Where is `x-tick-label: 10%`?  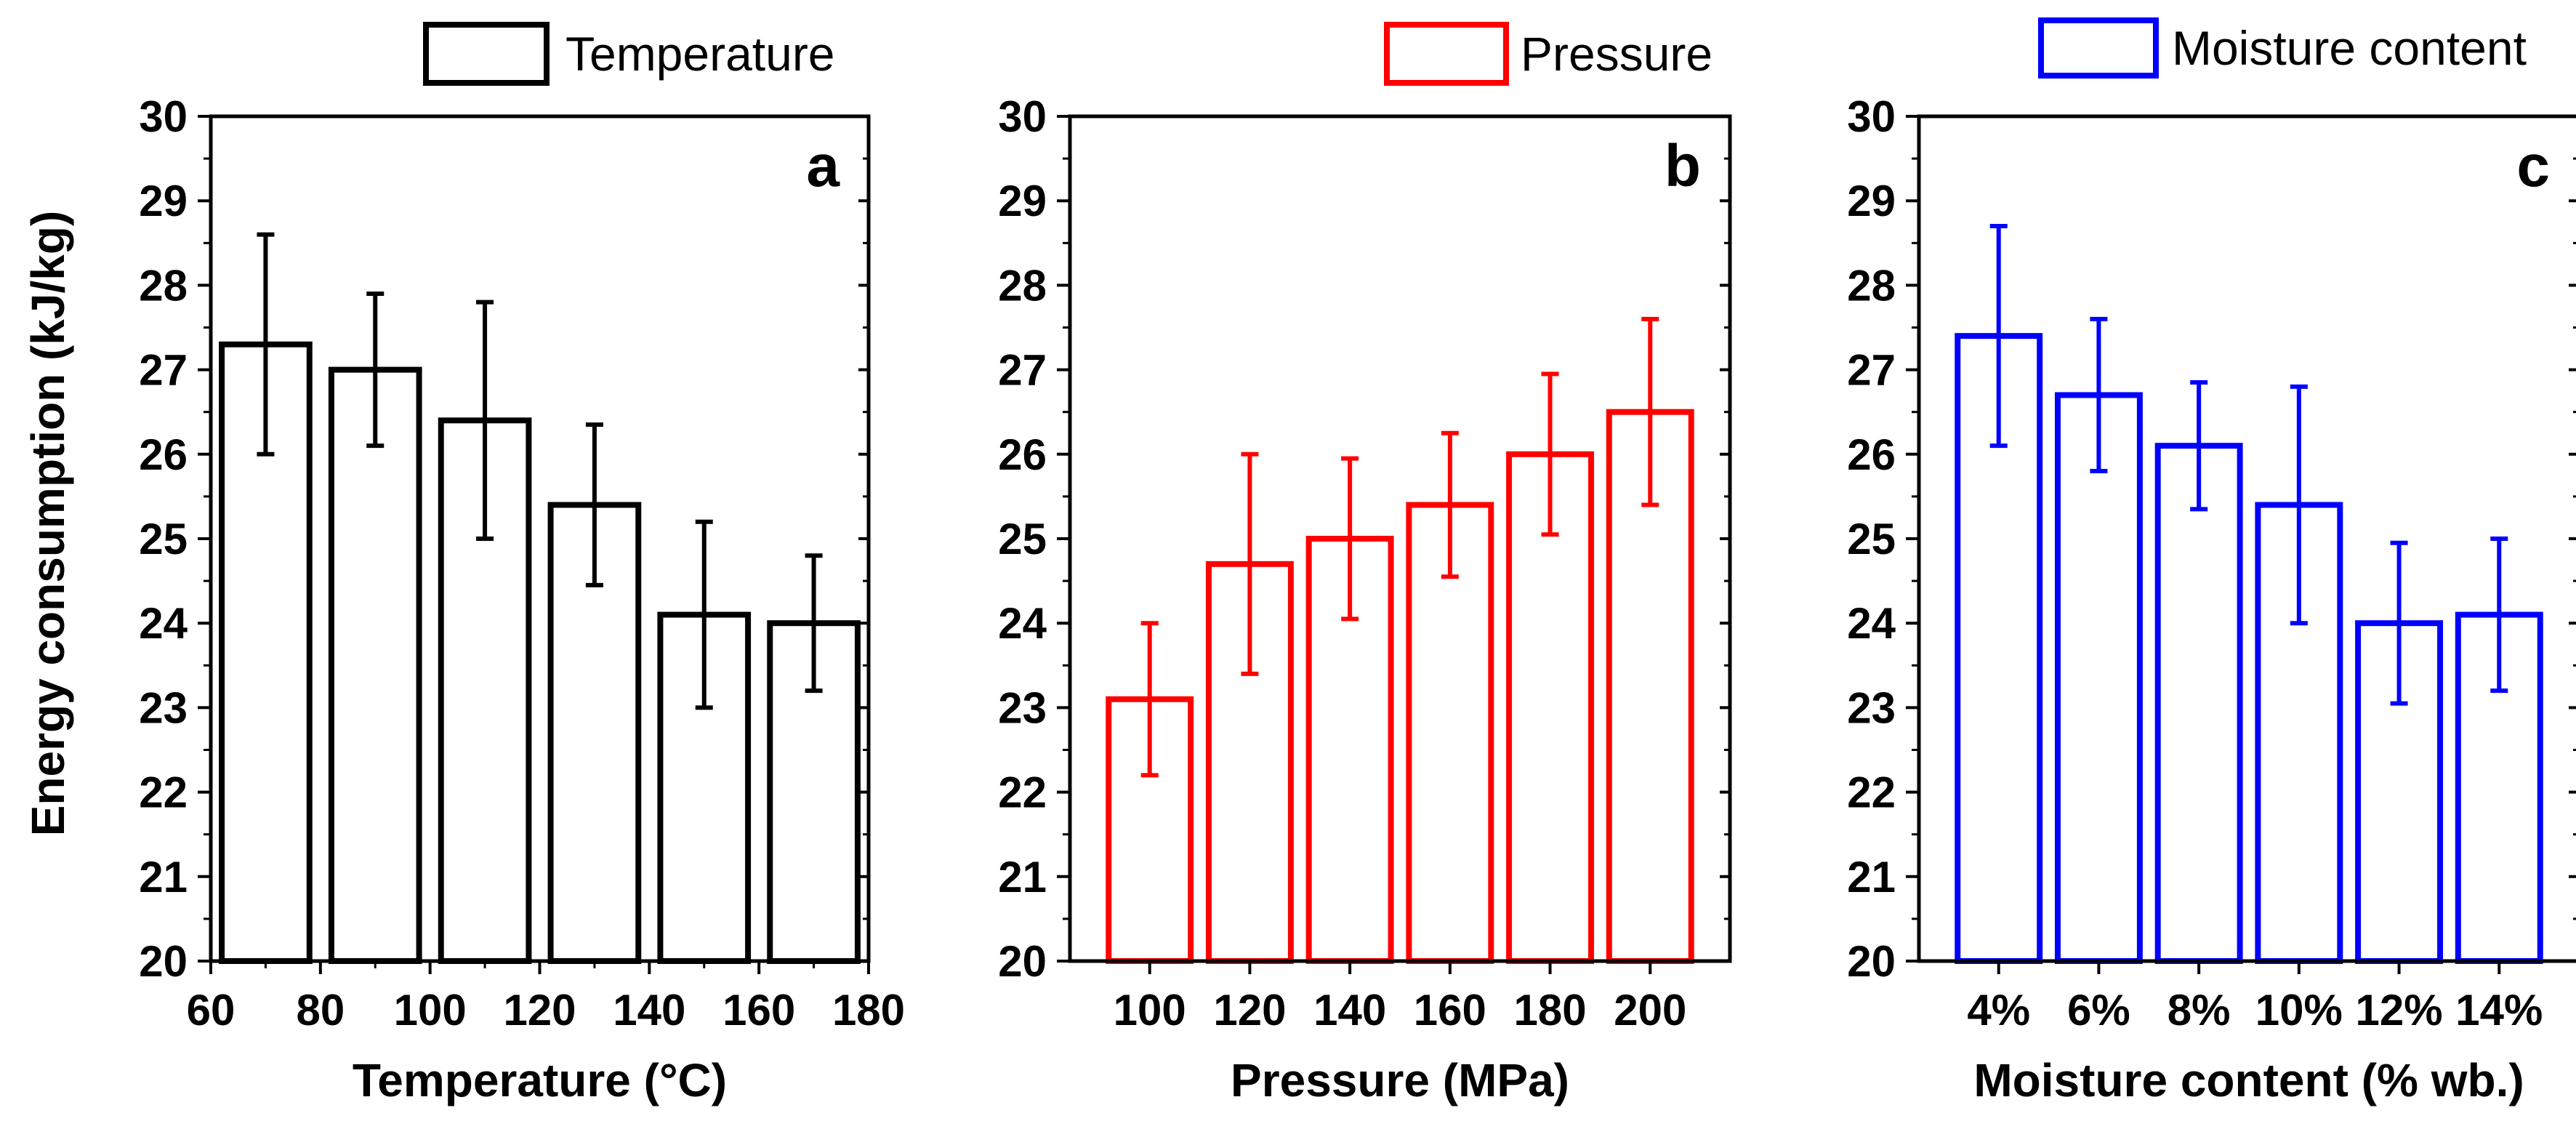
x-tick-label: 10% is located at coordinates (2299, 1010).